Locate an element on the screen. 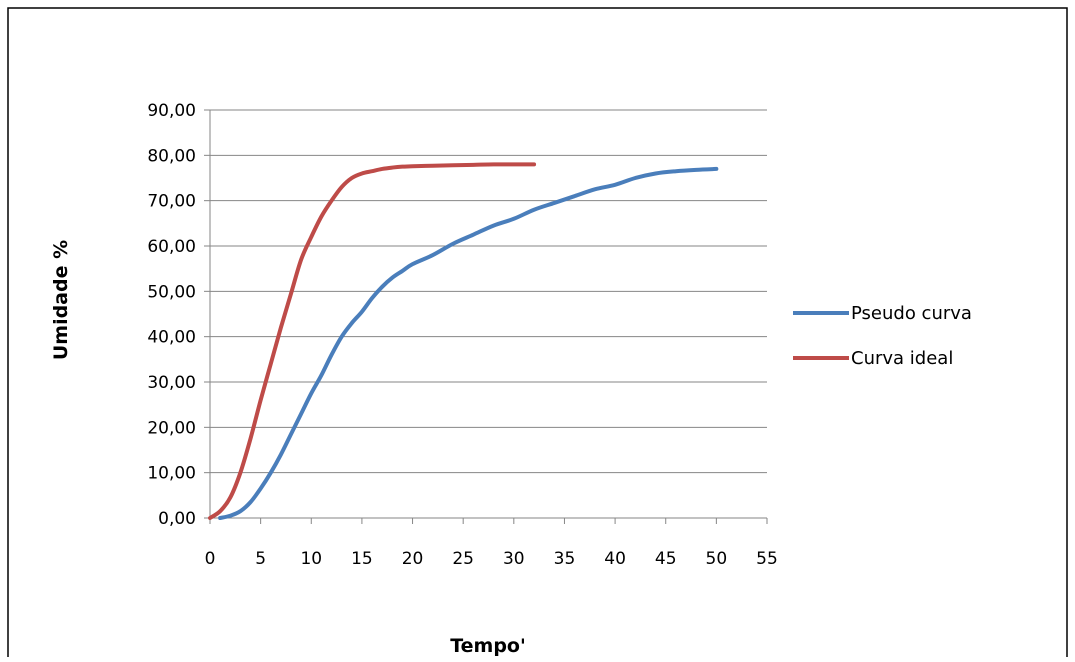  x-tick-label: 40 is located at coordinates (615, 559).